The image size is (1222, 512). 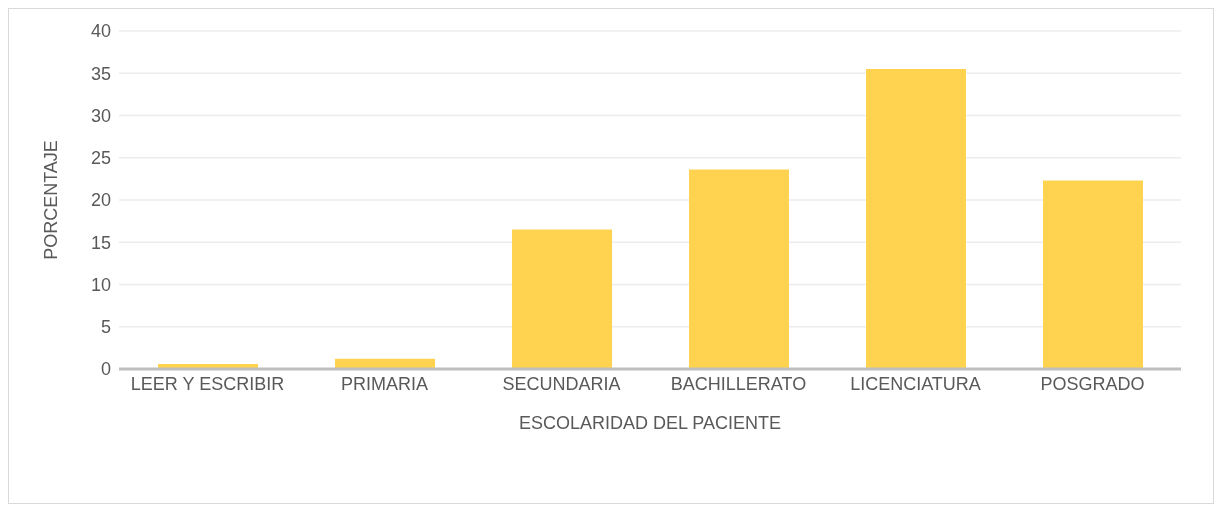 I want to click on x-tick-label: PRIMARIA, so click(x=384, y=383).